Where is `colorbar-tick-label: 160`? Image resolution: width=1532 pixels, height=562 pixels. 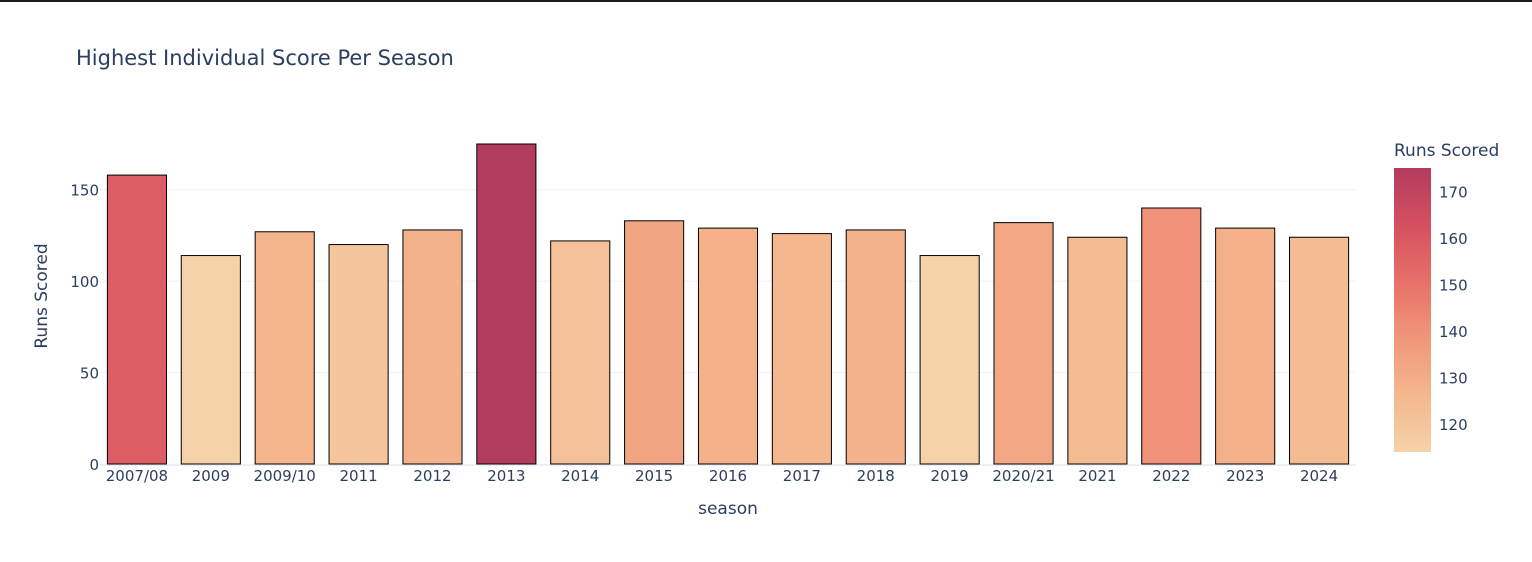
colorbar-tick-label: 160 is located at coordinates (1453, 239).